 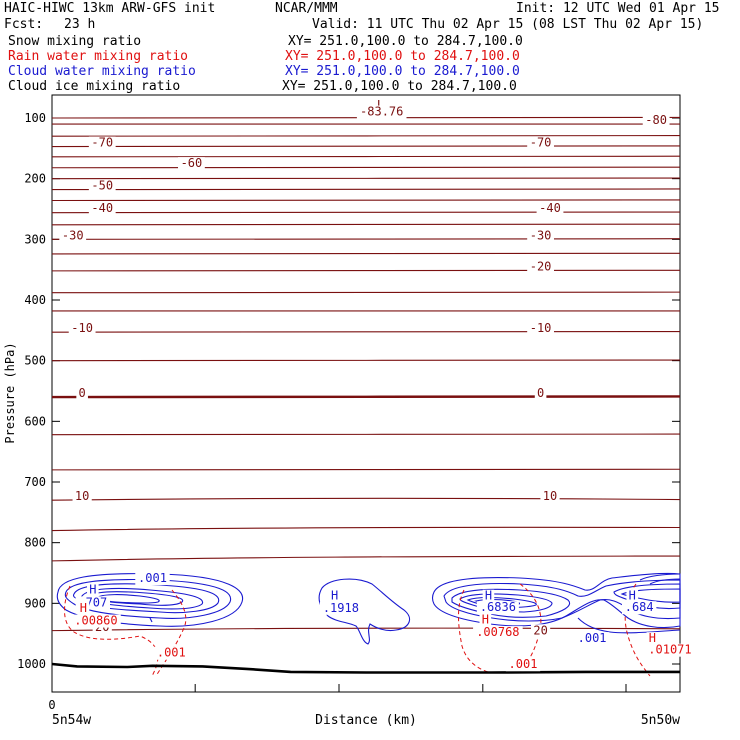 What do you see at coordinates (366, 720) in the screenshot?
I see `x-axis-title: Distance (km)` at bounding box center [366, 720].